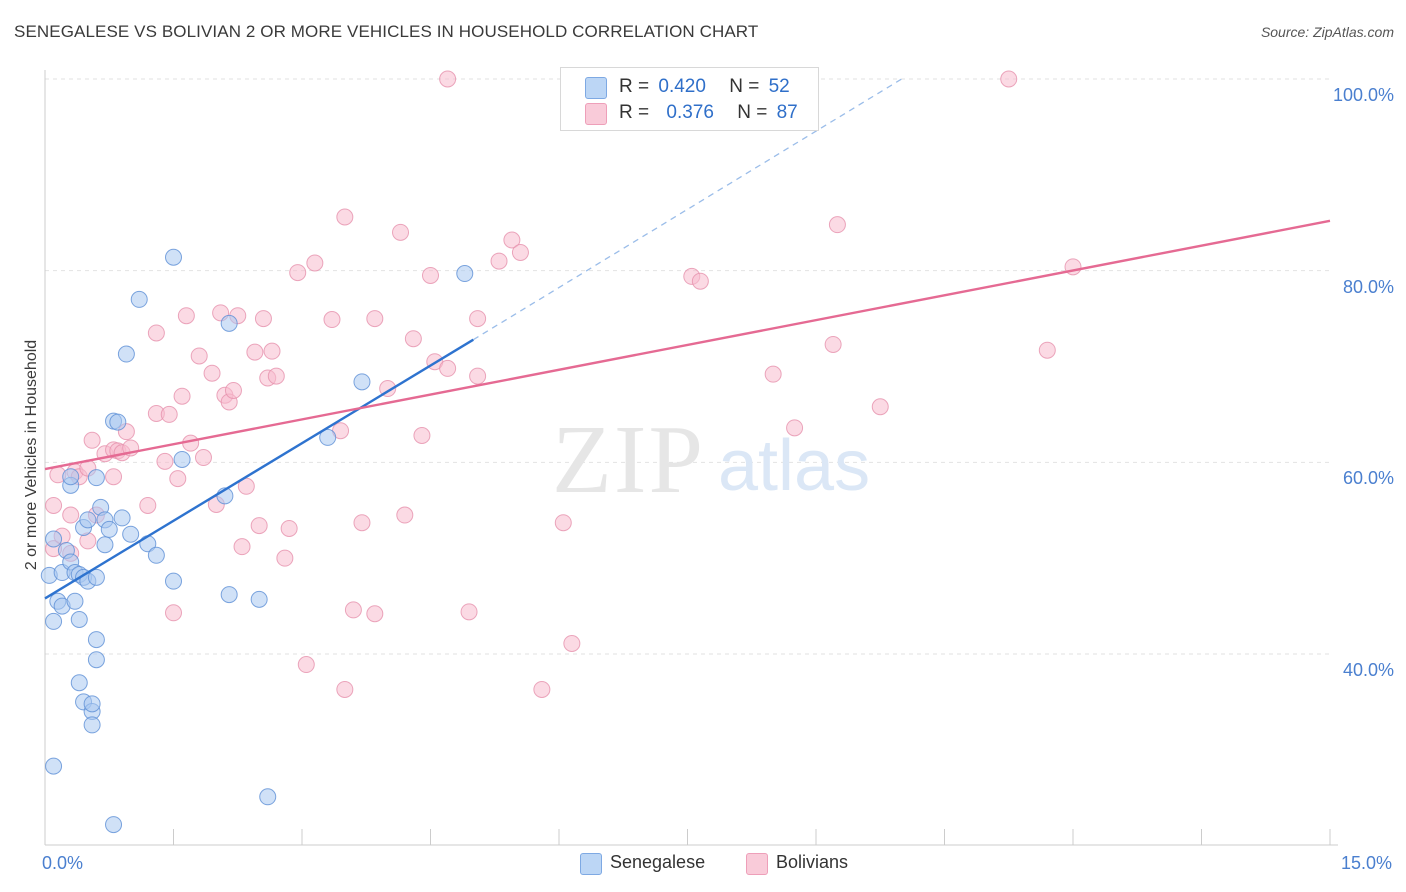  Describe the element at coordinates (1368, 670) in the screenshot. I see `y-tick-label: 40.0%` at that location.